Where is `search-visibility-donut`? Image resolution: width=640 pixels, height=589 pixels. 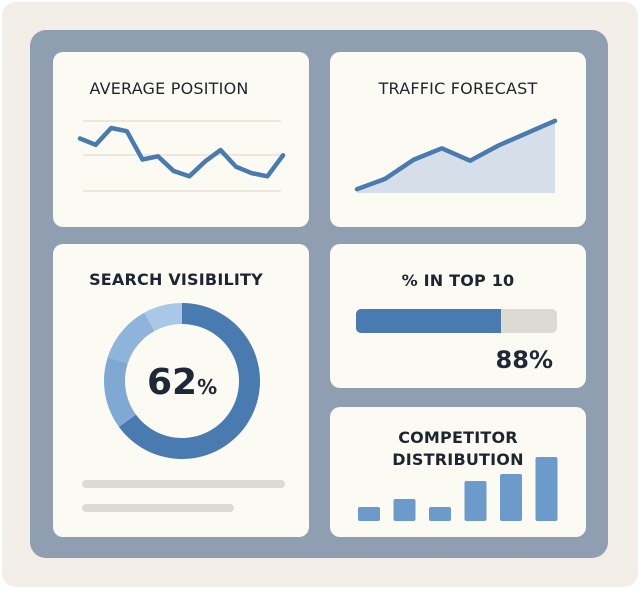
search-visibility-donut is located at coordinates (182, 381).